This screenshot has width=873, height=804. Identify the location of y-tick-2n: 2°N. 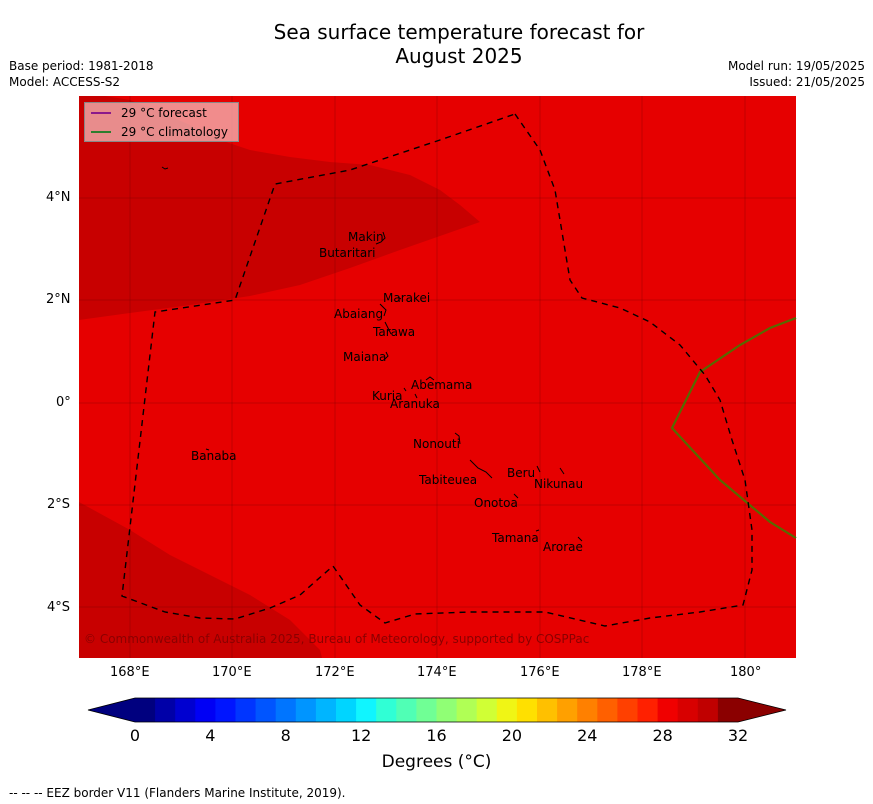
(58, 299).